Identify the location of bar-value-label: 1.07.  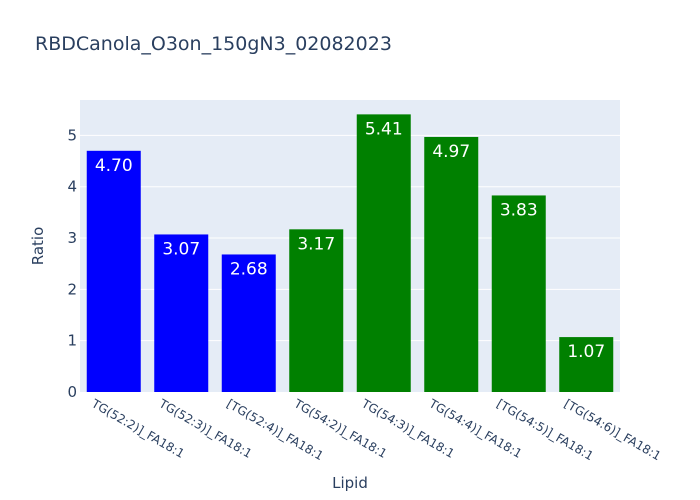
(586, 352).